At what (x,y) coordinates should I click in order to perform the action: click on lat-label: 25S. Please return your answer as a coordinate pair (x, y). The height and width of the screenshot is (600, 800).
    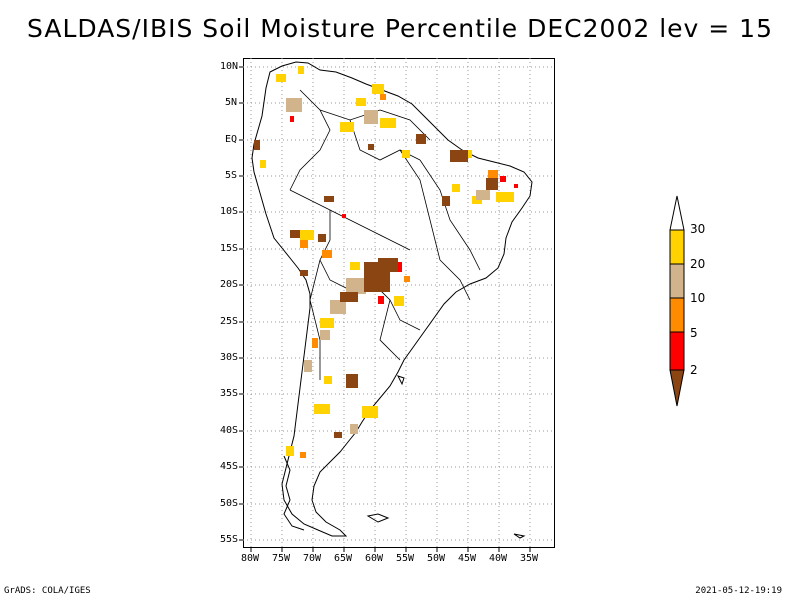
    Looking at the image, I should click on (229, 321).